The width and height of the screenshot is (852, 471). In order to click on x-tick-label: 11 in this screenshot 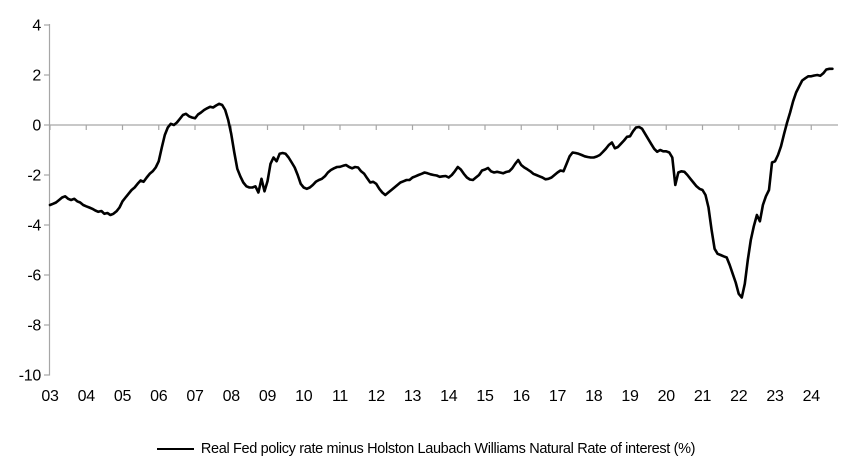, I will do `click(340, 396)`.